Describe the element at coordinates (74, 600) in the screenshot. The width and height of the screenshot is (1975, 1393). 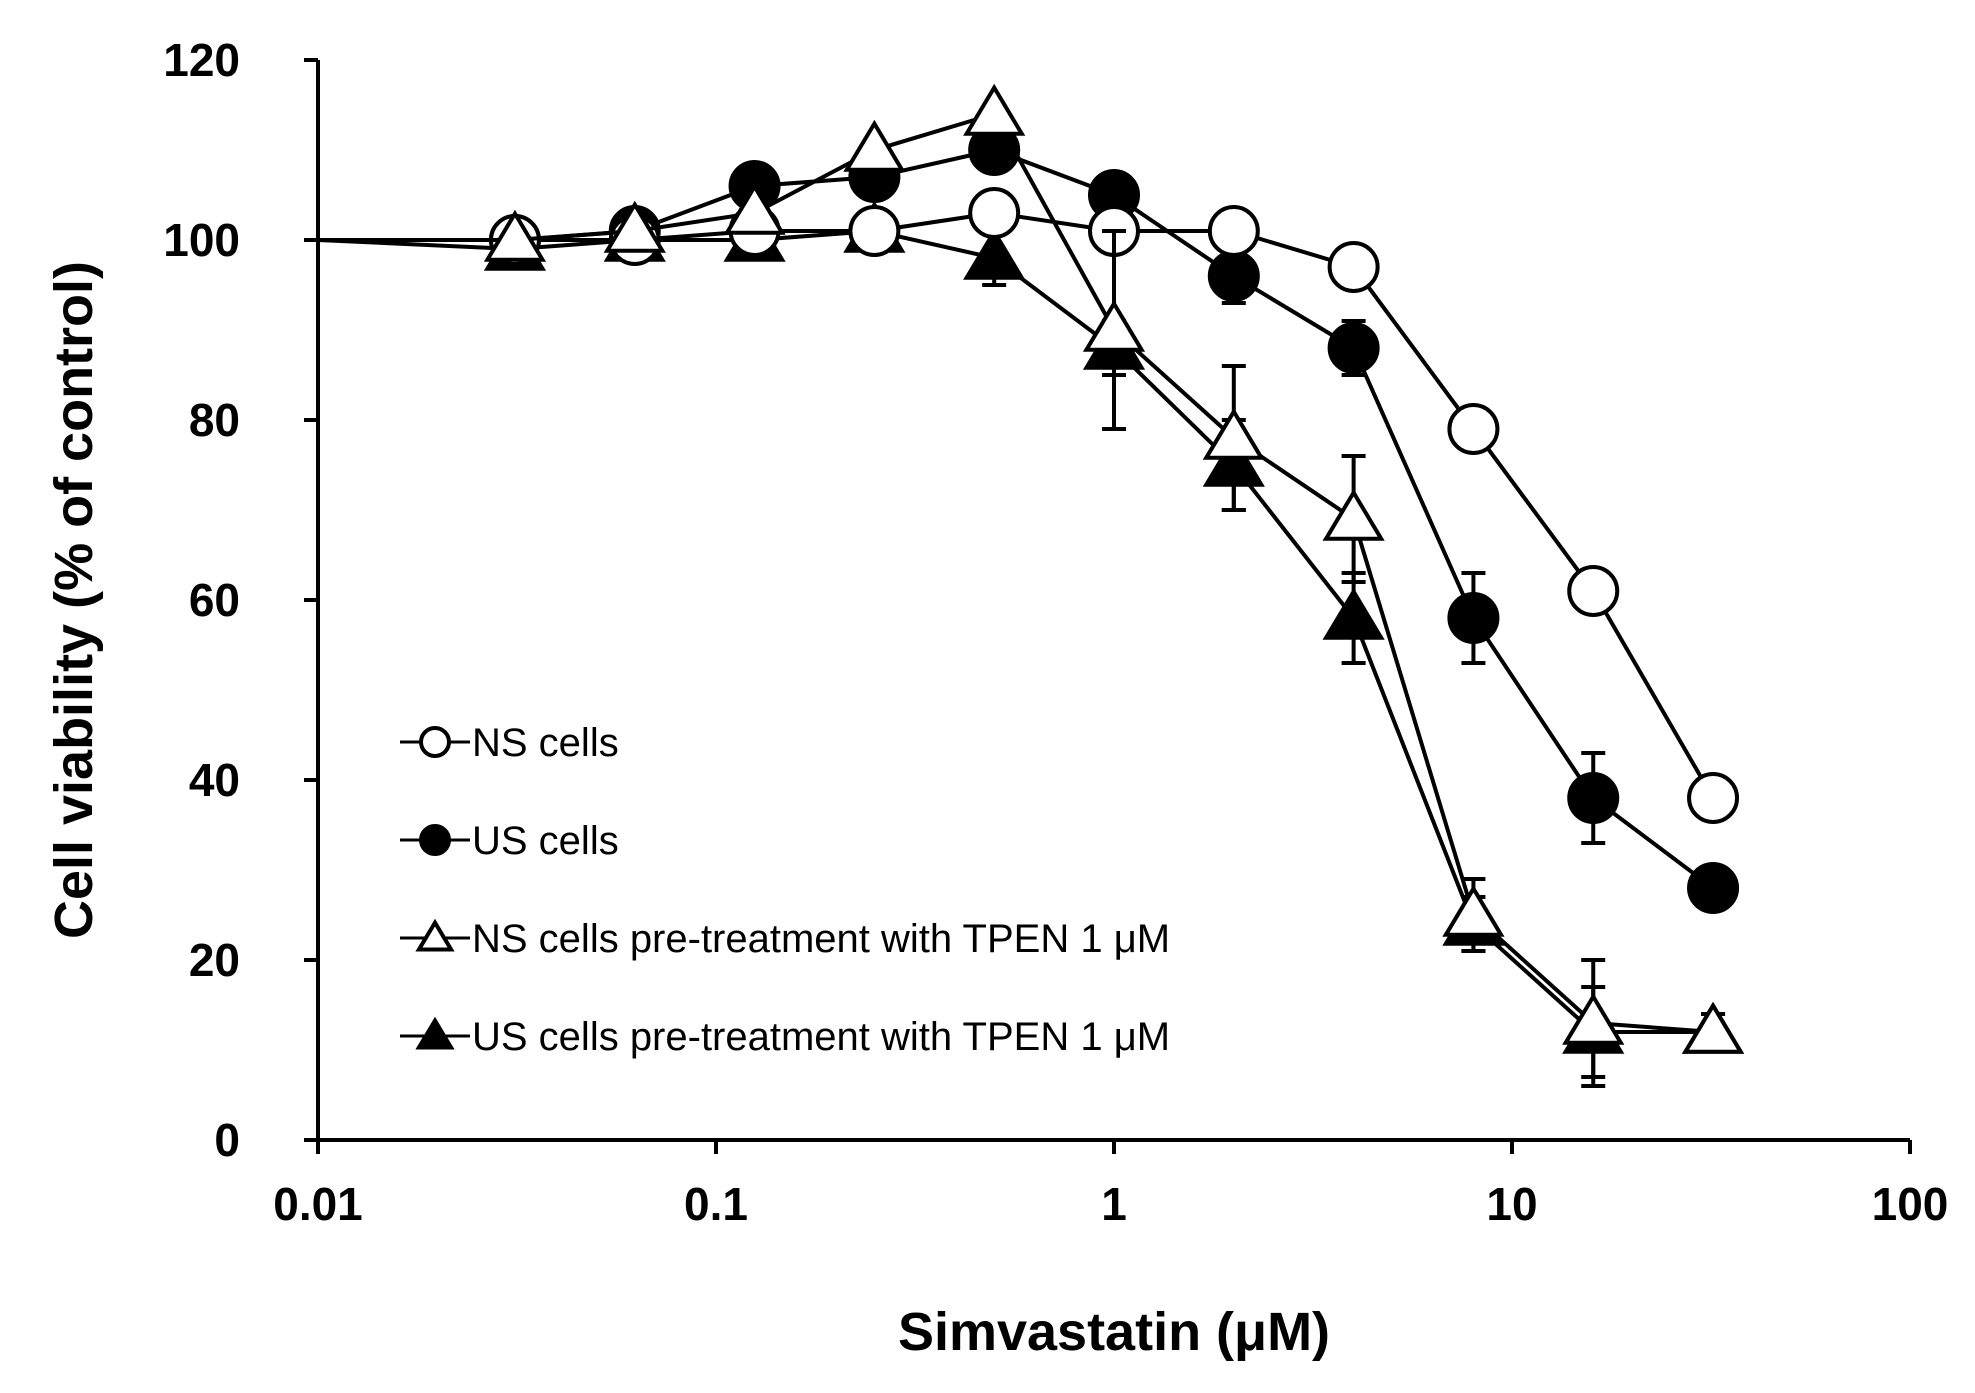
I see `y-axis-title: Cell viability (% of control)` at that location.